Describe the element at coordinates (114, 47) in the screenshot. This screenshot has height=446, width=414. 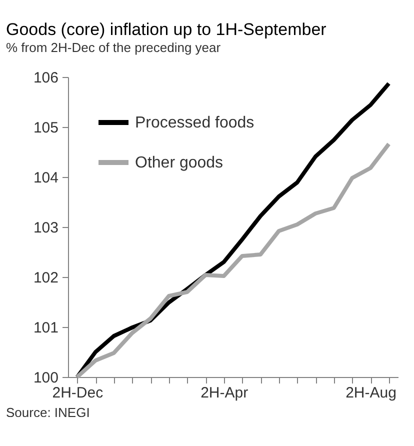
I see `chart-subtitle: % from 2H-Dec of the preceding year` at that location.